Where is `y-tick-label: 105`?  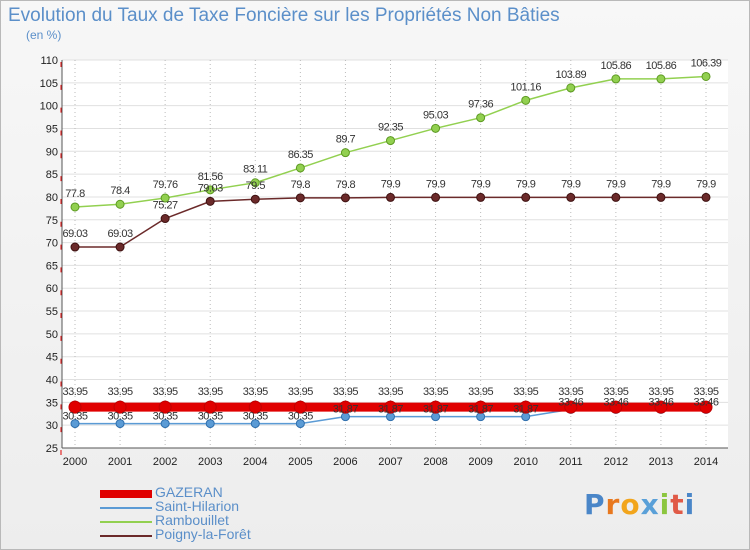 y-tick-label: 105 is located at coordinates (49, 84).